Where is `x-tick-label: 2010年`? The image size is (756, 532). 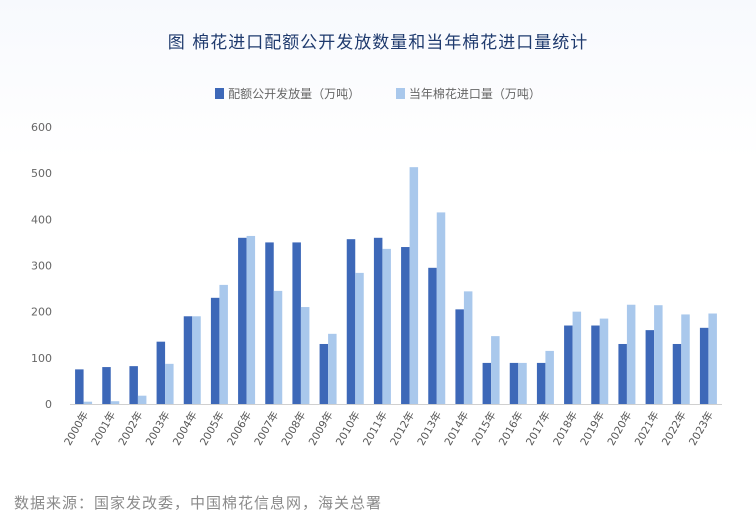
x-tick-label: 2010年 is located at coordinates (348, 428).